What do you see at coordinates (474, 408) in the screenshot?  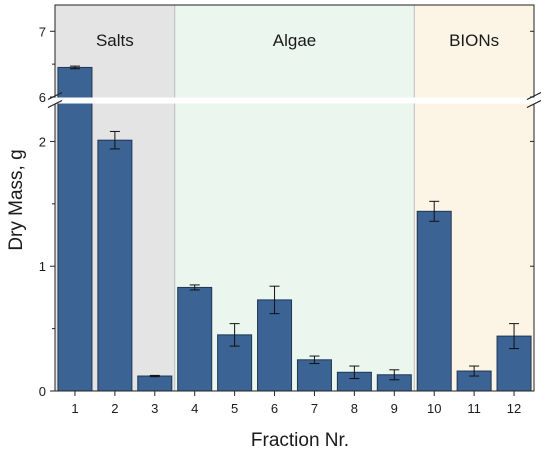 I see `x-tick-label: 11` at bounding box center [474, 408].